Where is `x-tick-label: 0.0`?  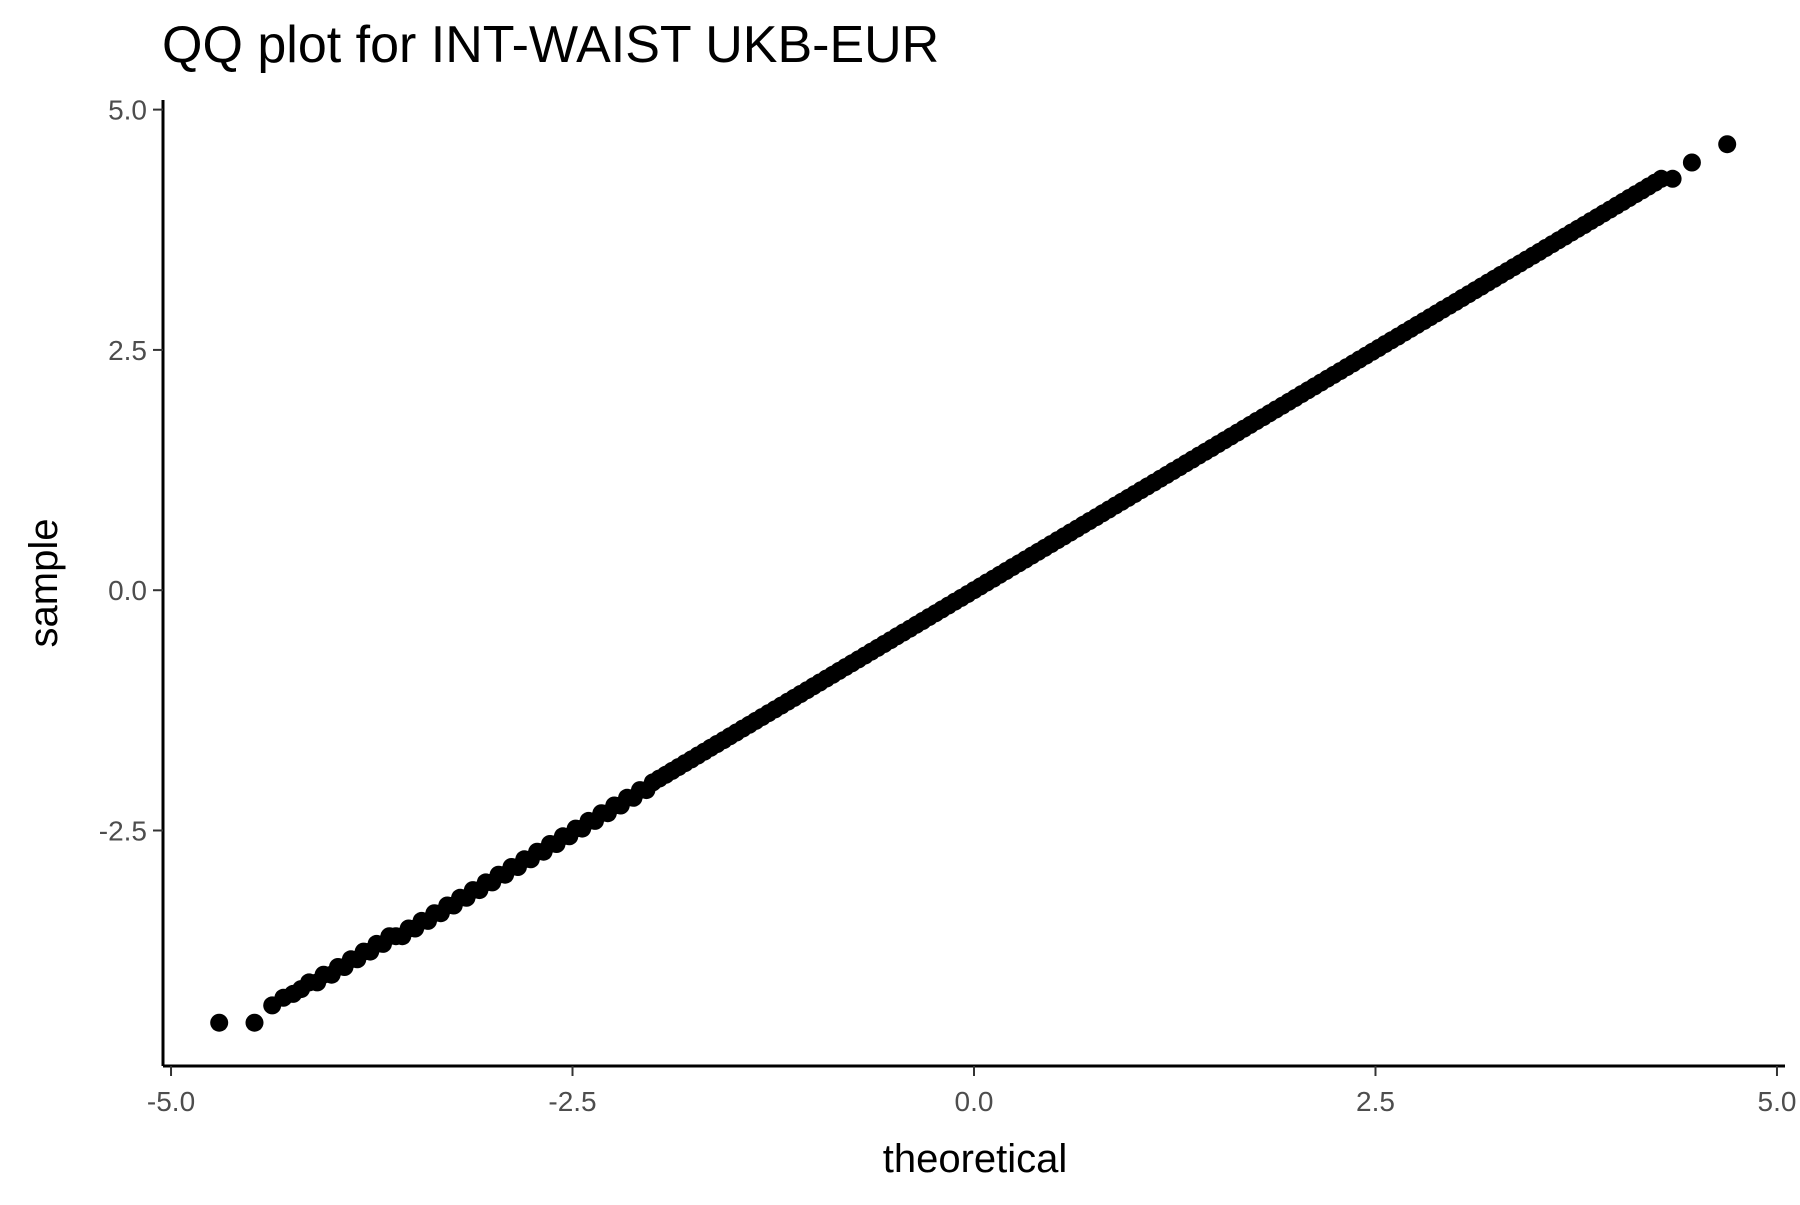 x-tick-label: 0.0 is located at coordinates (974, 1101).